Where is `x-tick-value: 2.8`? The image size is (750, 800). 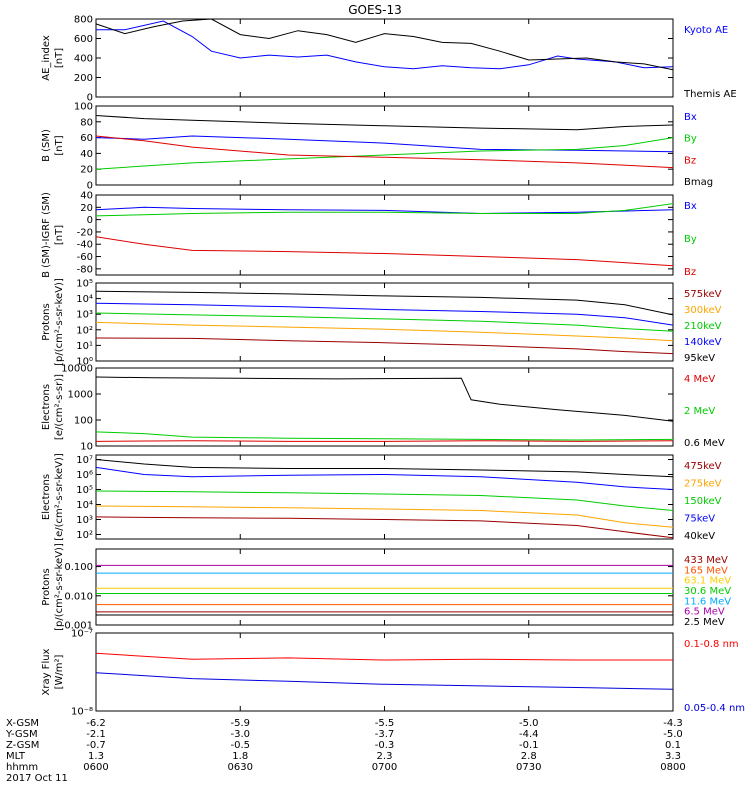 x-tick-value: 2.8 is located at coordinates (529, 756).